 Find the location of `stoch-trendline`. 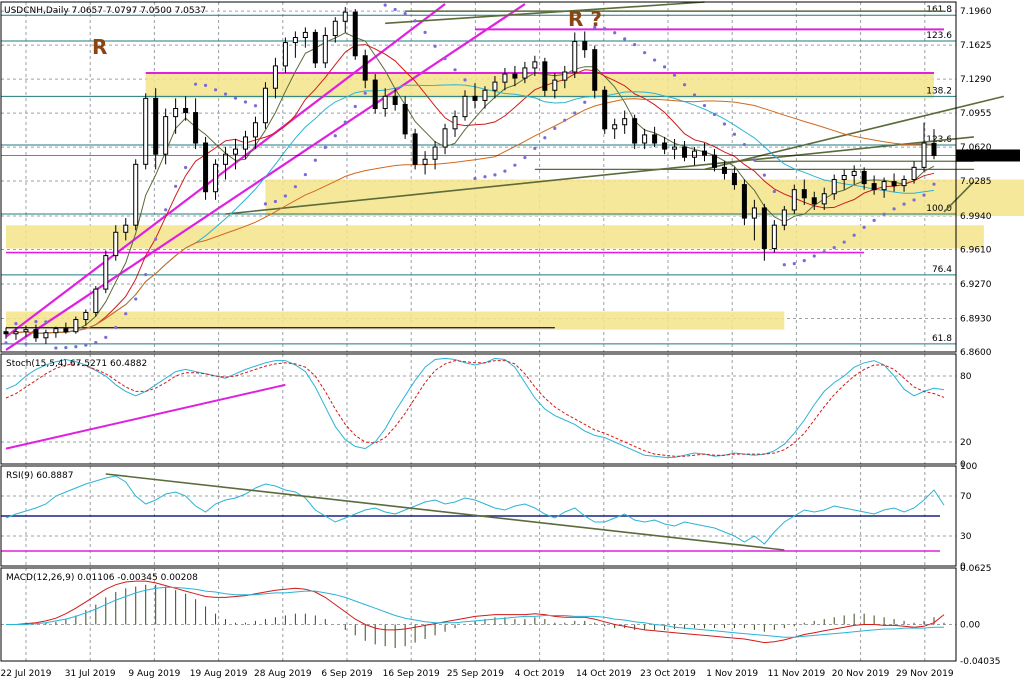

stoch-trendline is located at coordinates (145, 416).